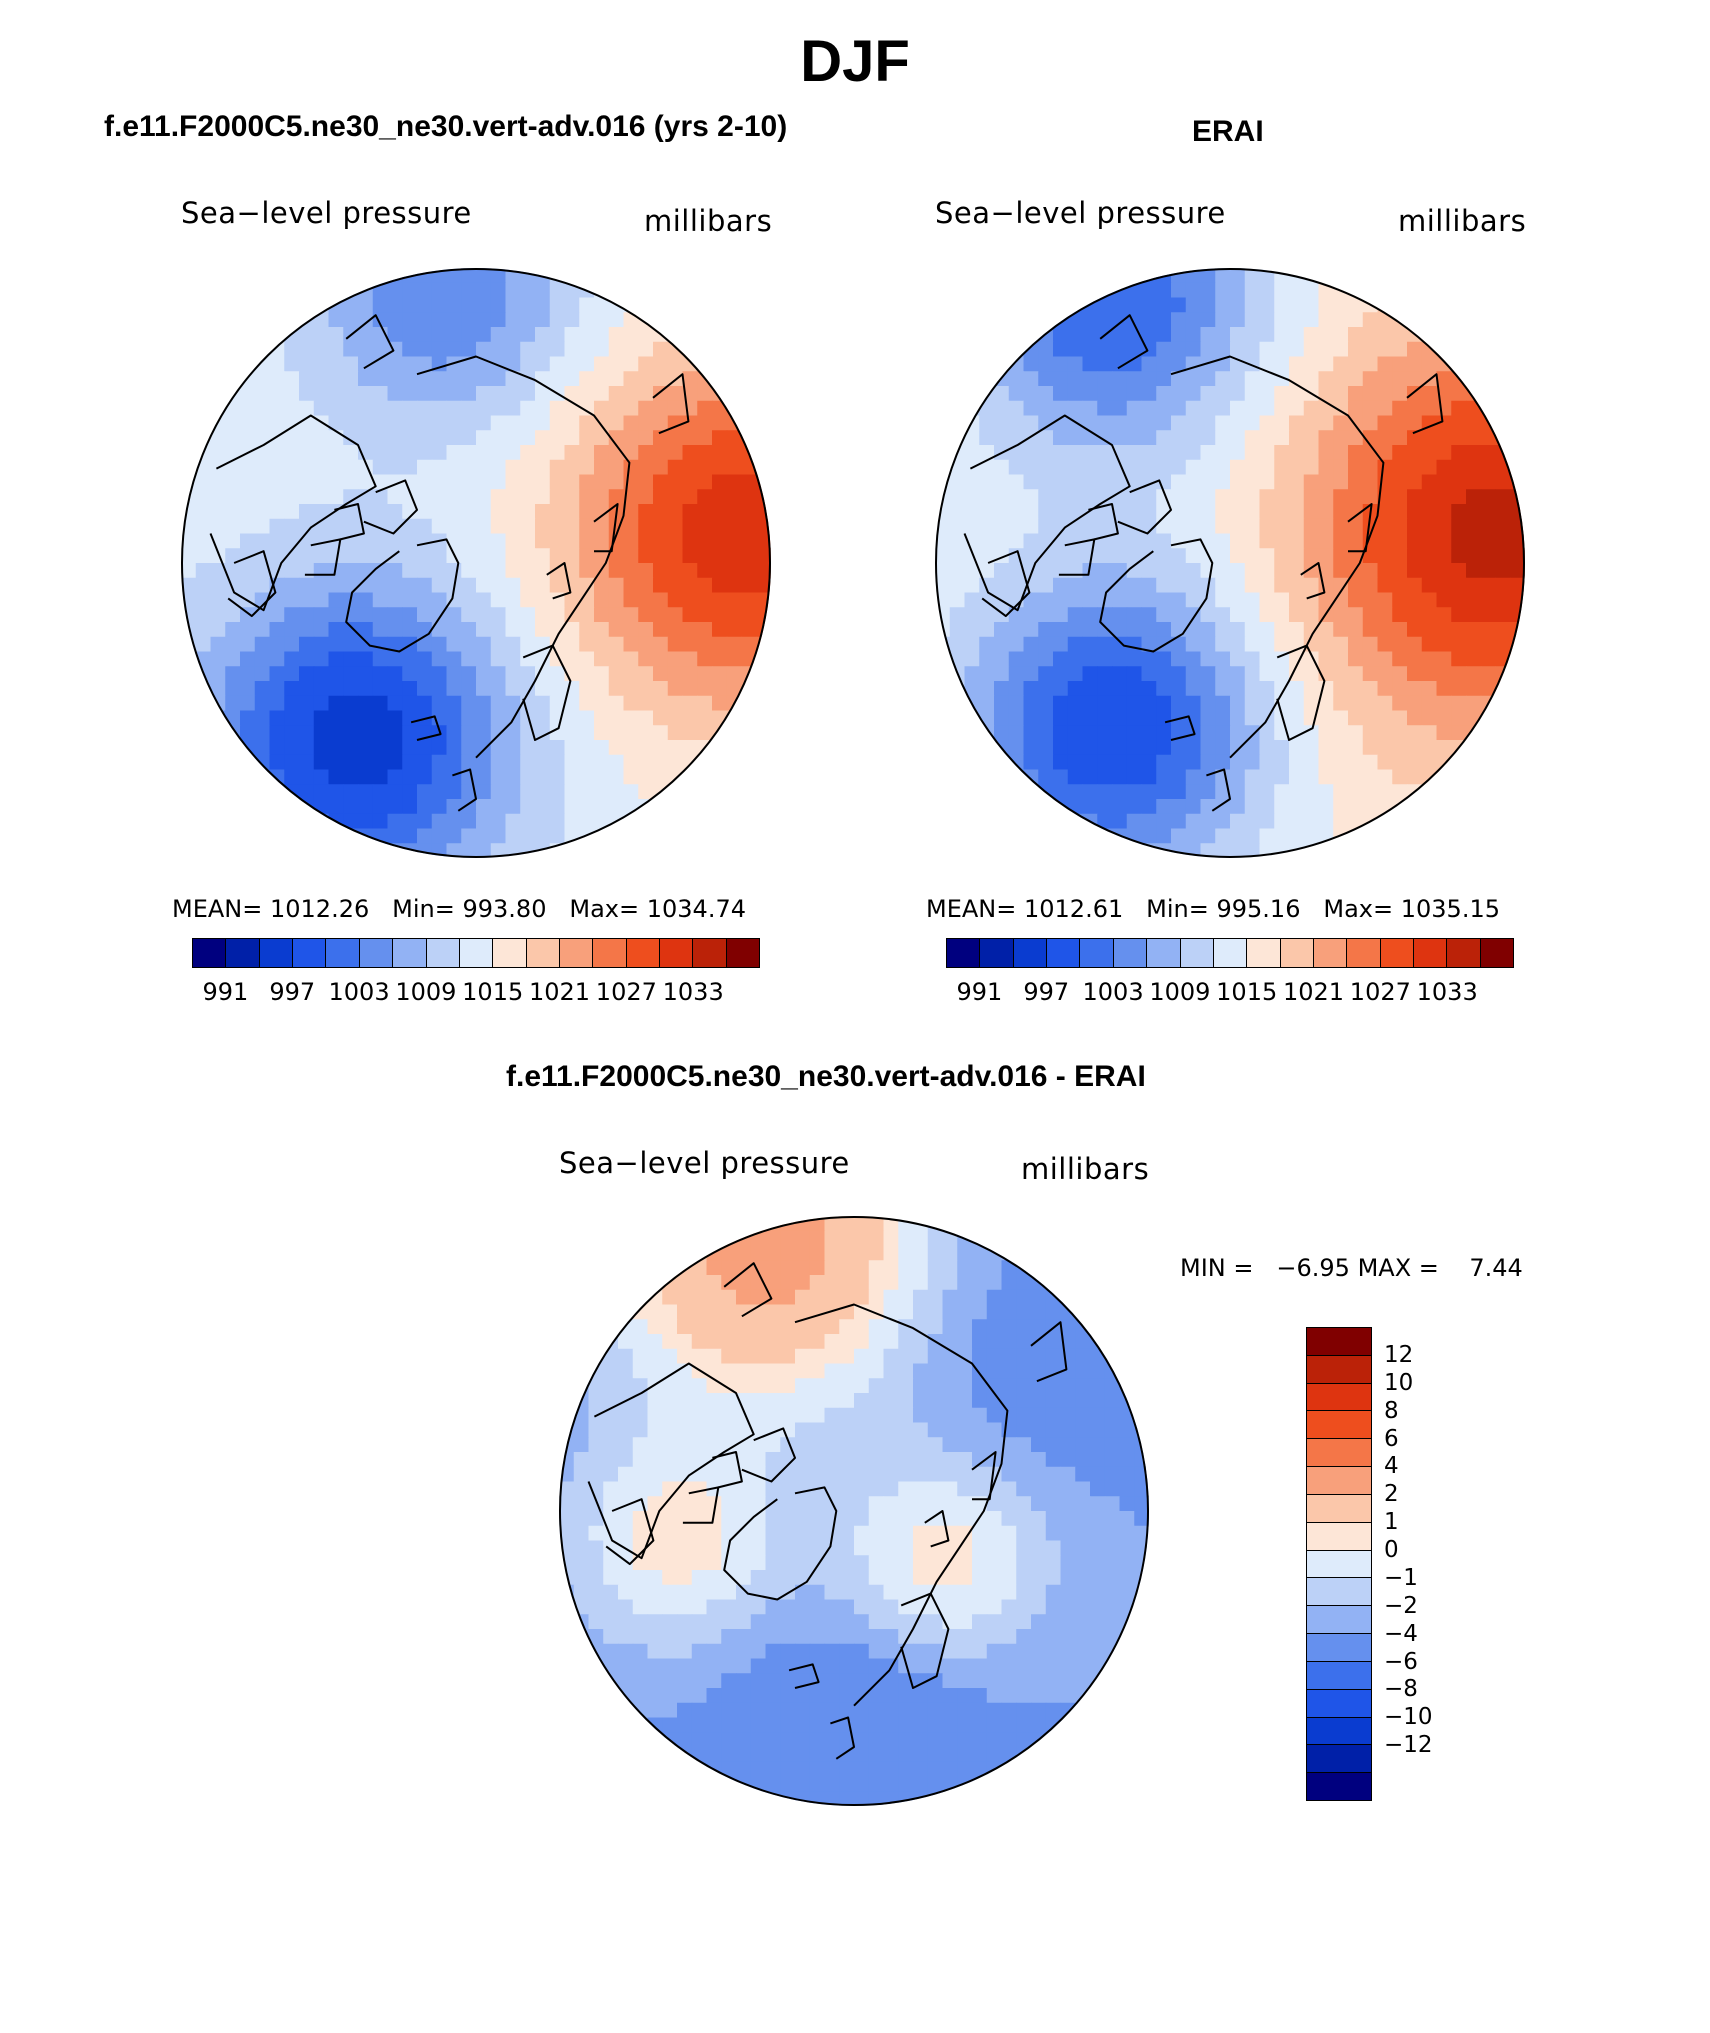 Image resolution: width=1710 pixels, height=2033 pixels. Describe the element at coordinates (1046, 992) in the screenshot. I see `colorbar-tick-label: 997` at that location.